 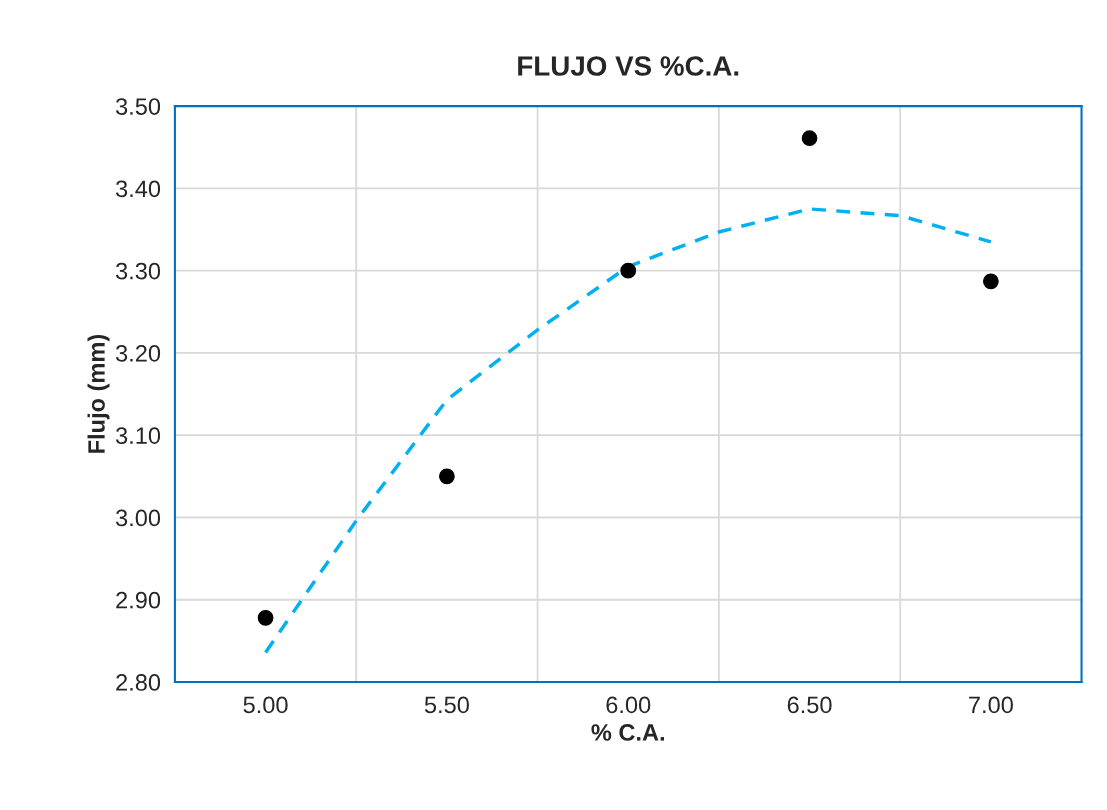 I want to click on y-tick-label: 3.30, so click(x=138, y=271).